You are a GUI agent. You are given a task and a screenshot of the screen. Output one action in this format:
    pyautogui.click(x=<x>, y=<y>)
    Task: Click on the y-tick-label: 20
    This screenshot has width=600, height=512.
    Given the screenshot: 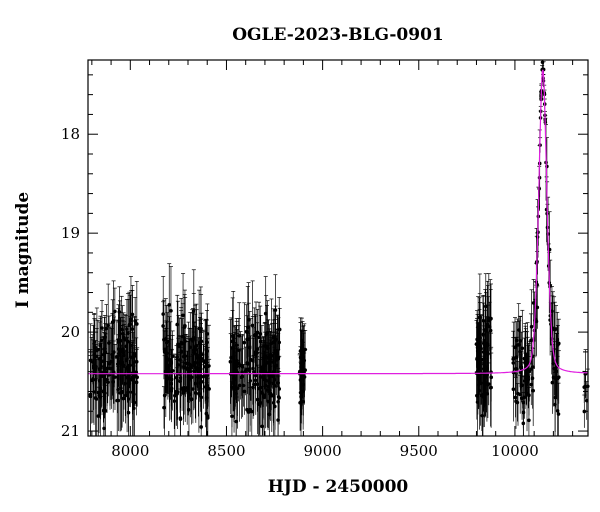 What is the action you would take?
    pyautogui.click(x=70, y=332)
    